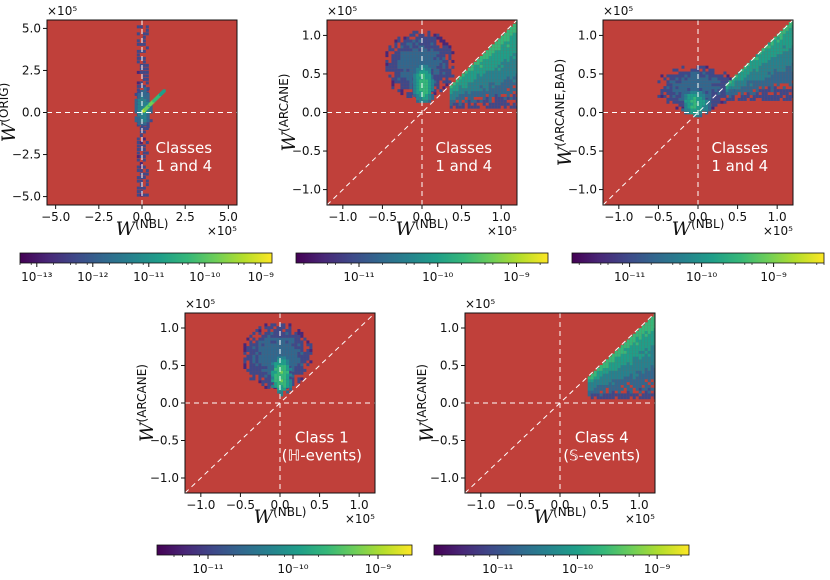 The image size is (830, 580). I want to click on x-tick-label: 0.0, so click(559, 505).